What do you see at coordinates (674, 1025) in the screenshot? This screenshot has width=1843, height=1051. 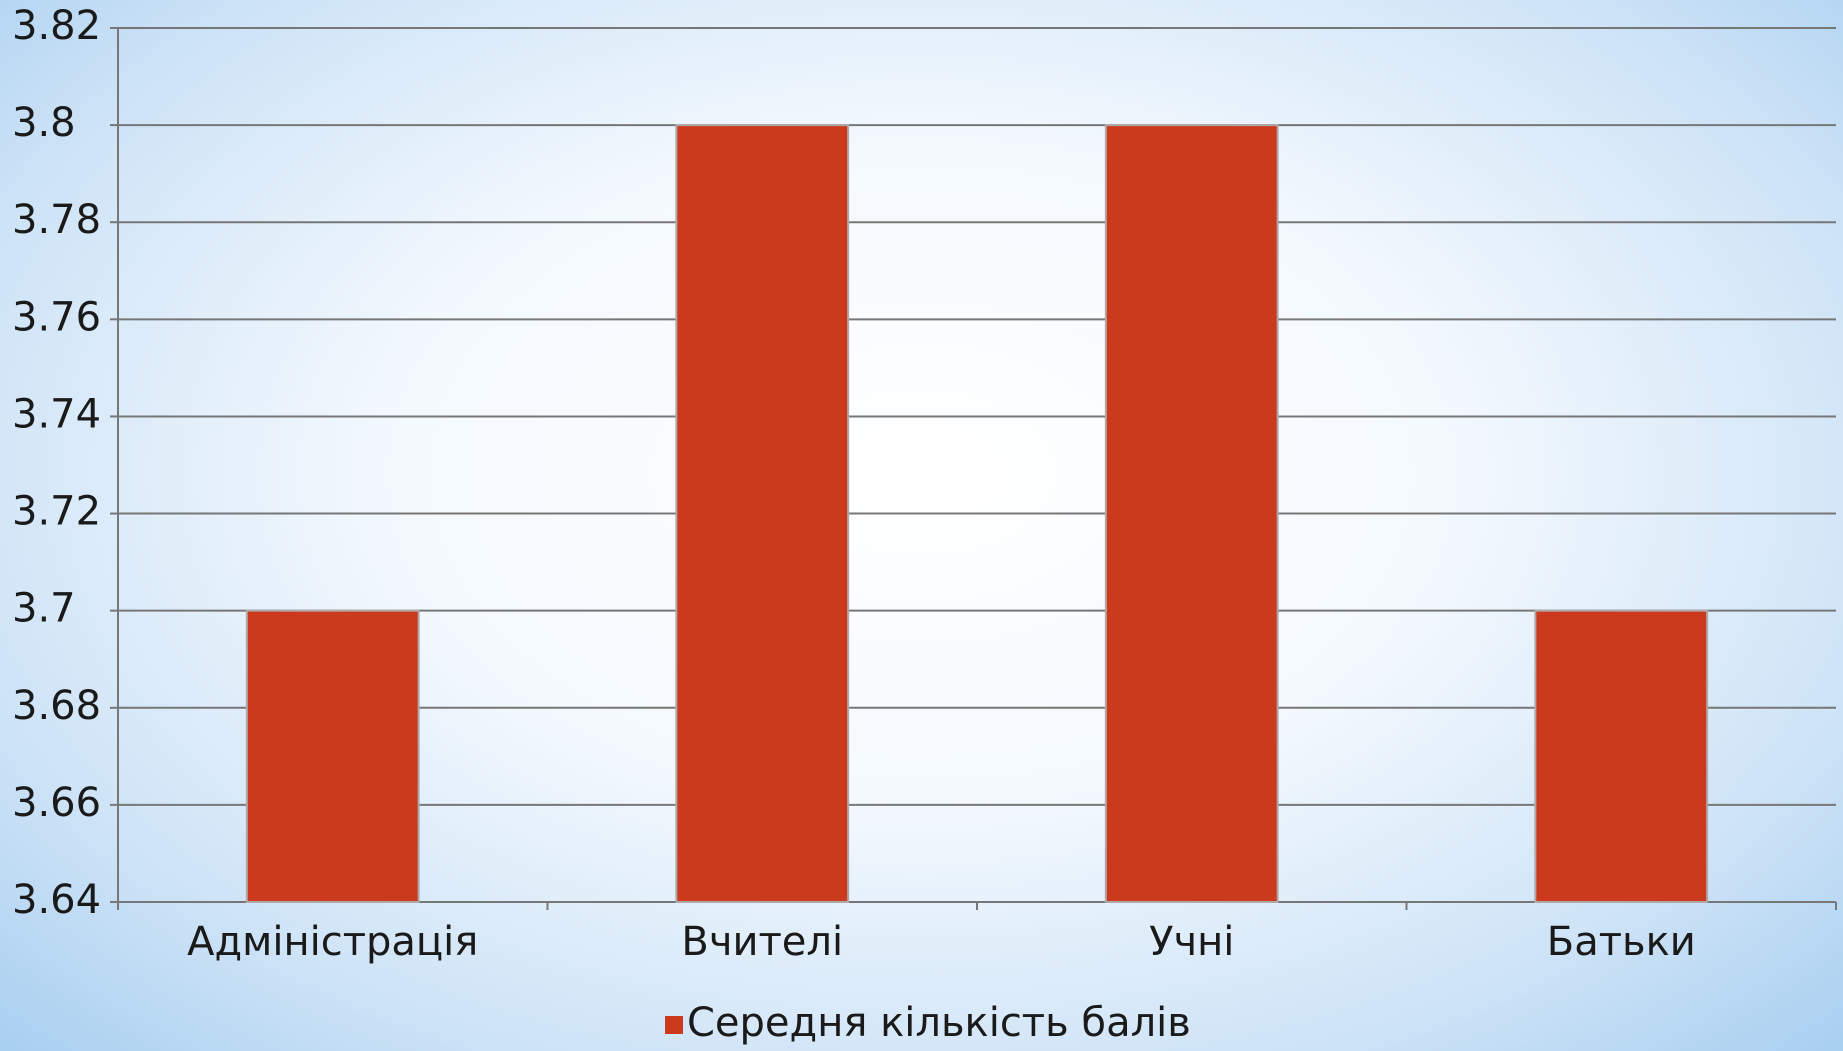 I see `legend-swatch` at bounding box center [674, 1025].